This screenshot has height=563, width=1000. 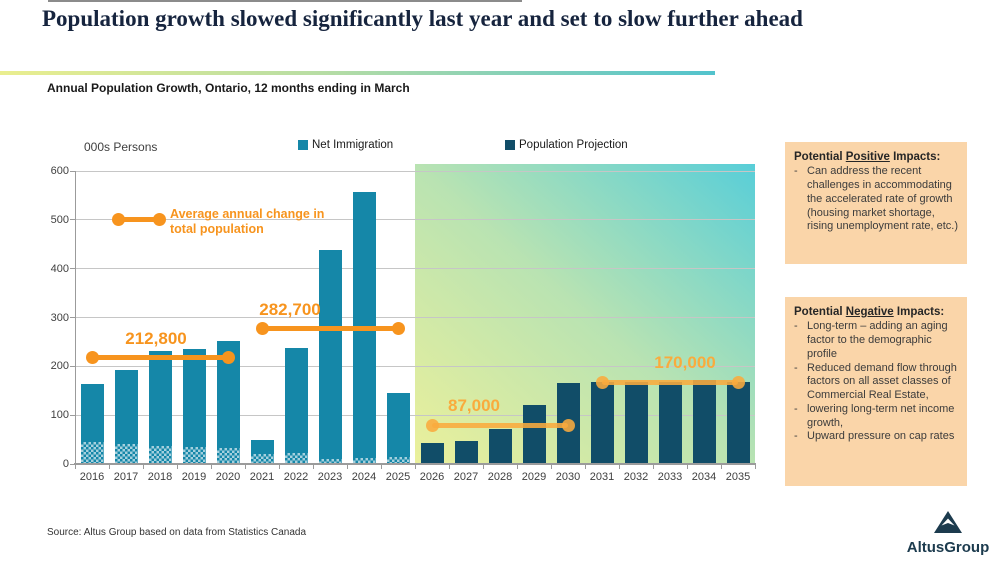 I want to click on legend-label: Population Projection, so click(x=573, y=145).